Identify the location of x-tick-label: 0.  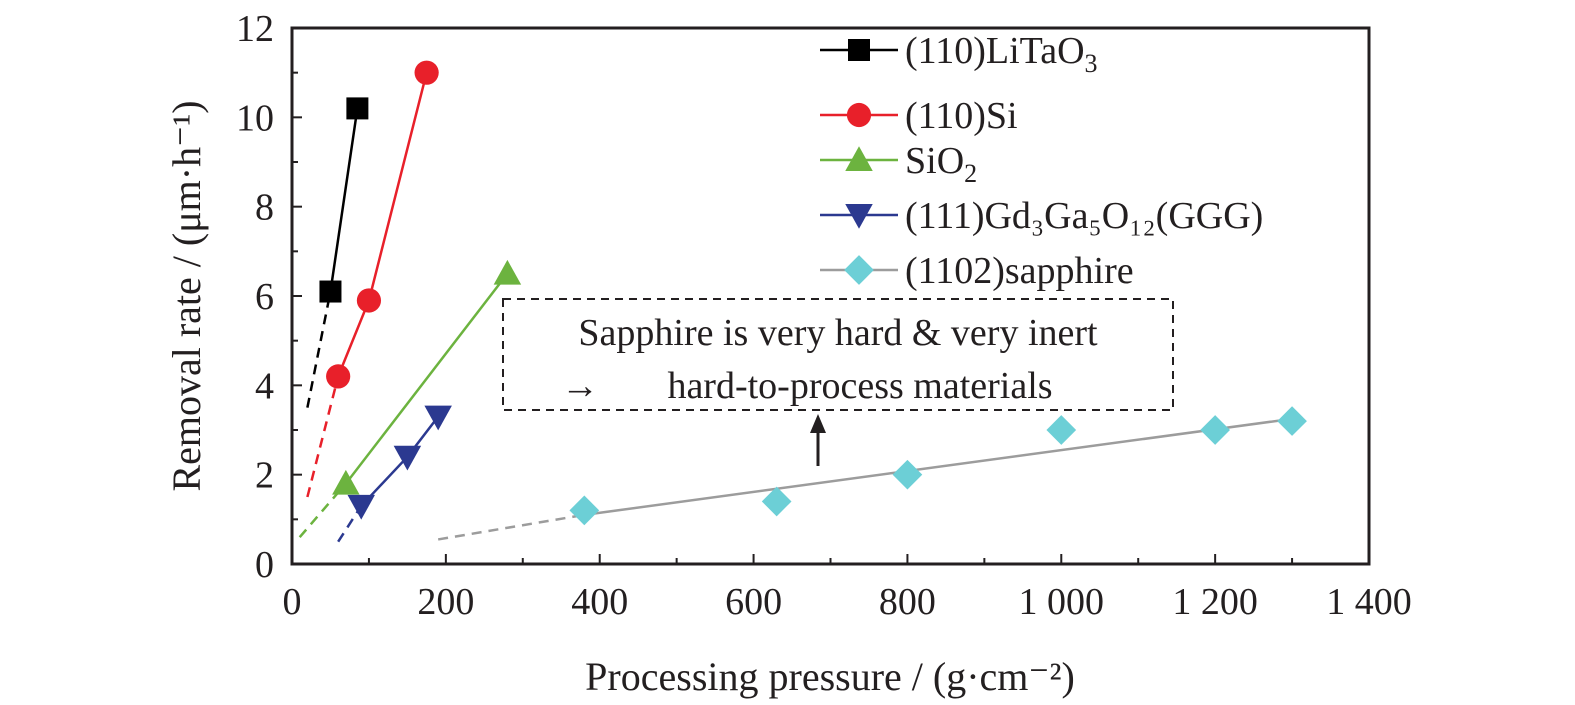
(292, 602).